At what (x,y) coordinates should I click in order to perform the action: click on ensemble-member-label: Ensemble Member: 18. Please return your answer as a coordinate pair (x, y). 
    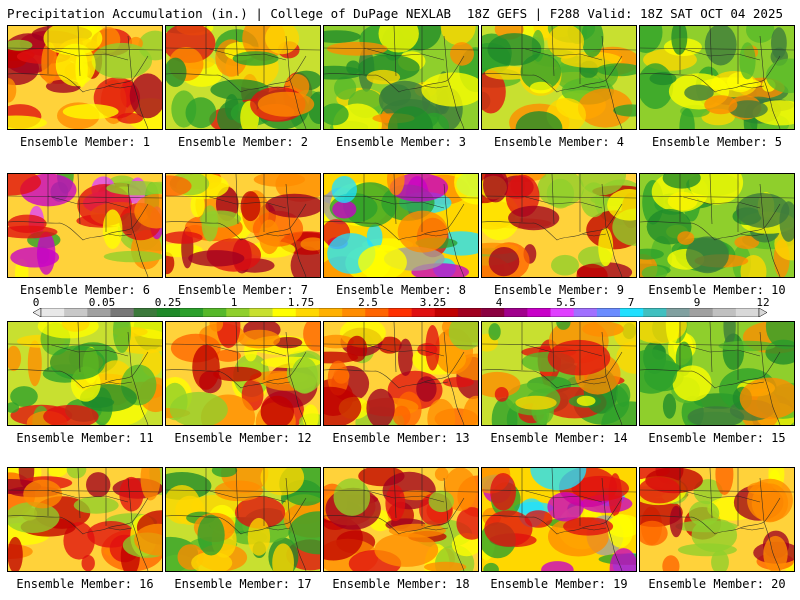
    Looking at the image, I should click on (401, 584).